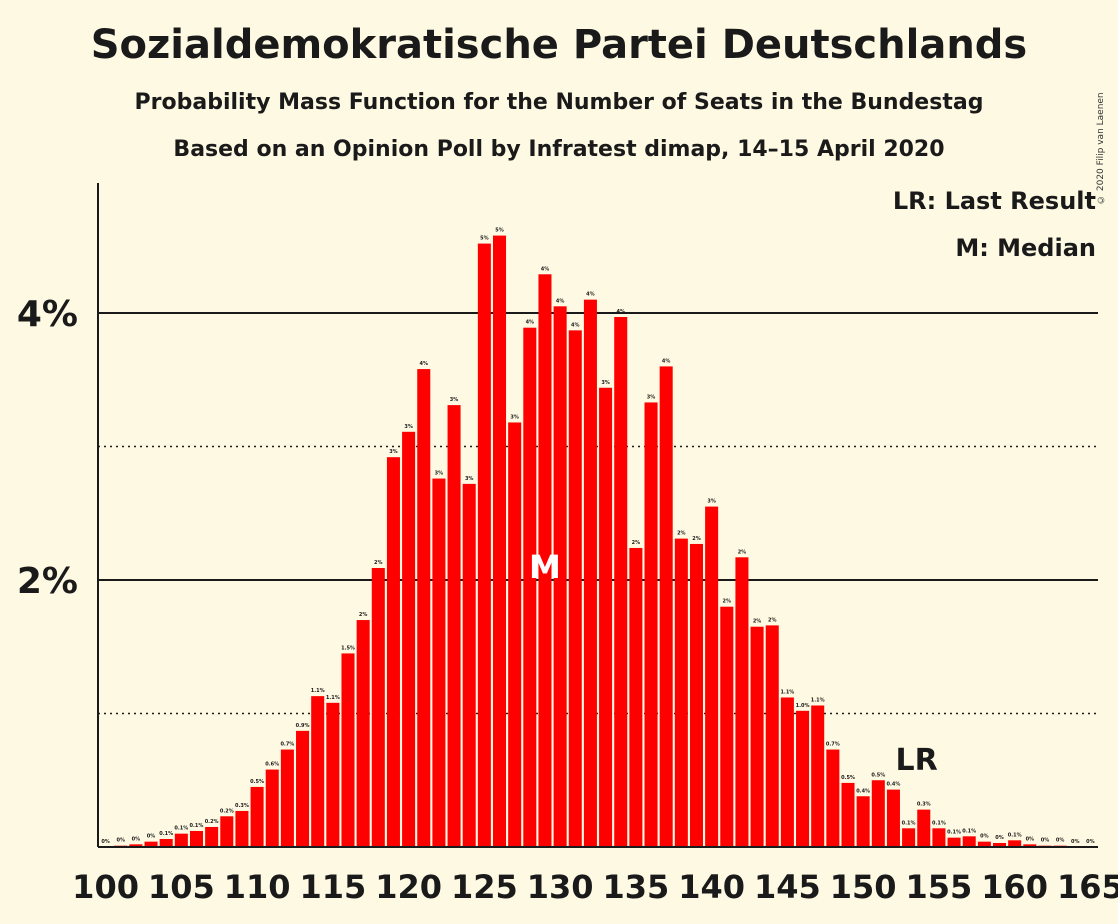 The width and height of the screenshot is (1118, 924). I want to click on bar-label-127: 3%, so click(514, 417).